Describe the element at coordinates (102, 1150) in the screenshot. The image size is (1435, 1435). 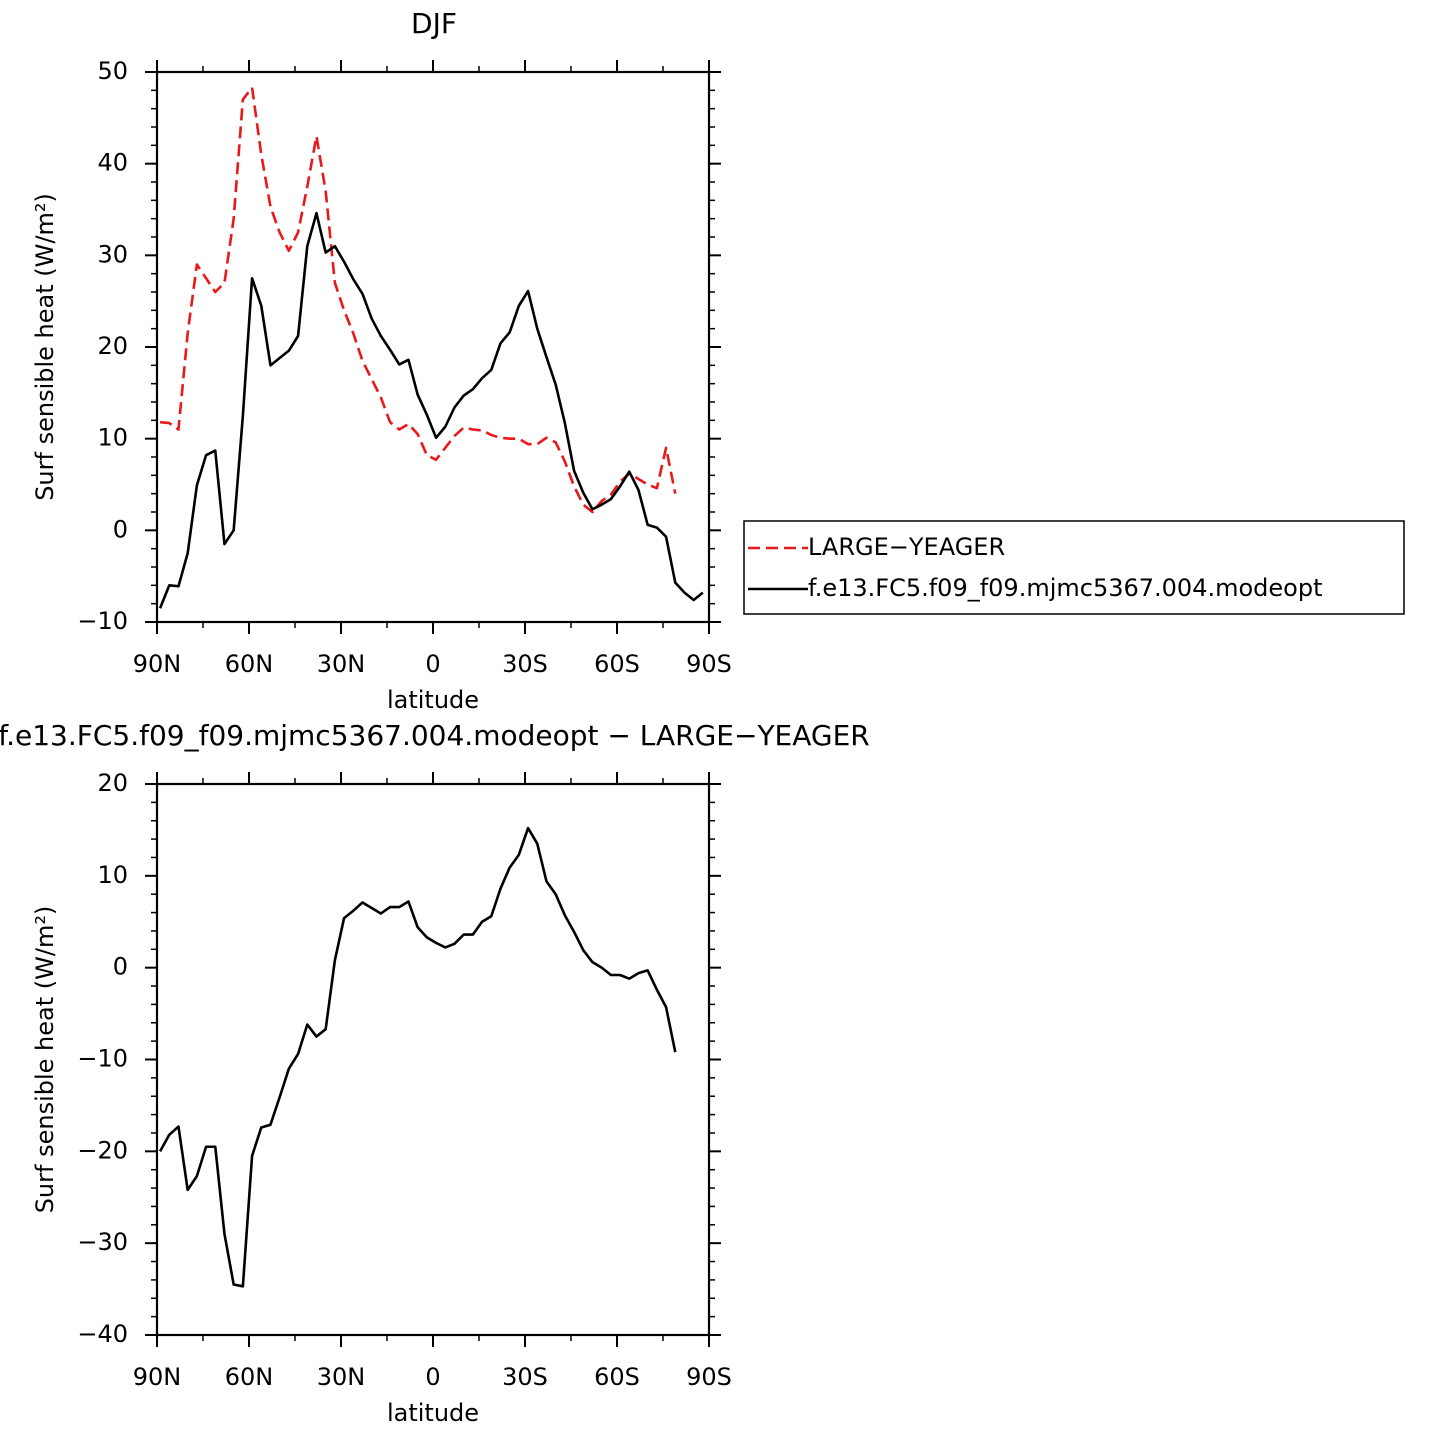
I see `y-tick-label: −20` at that location.